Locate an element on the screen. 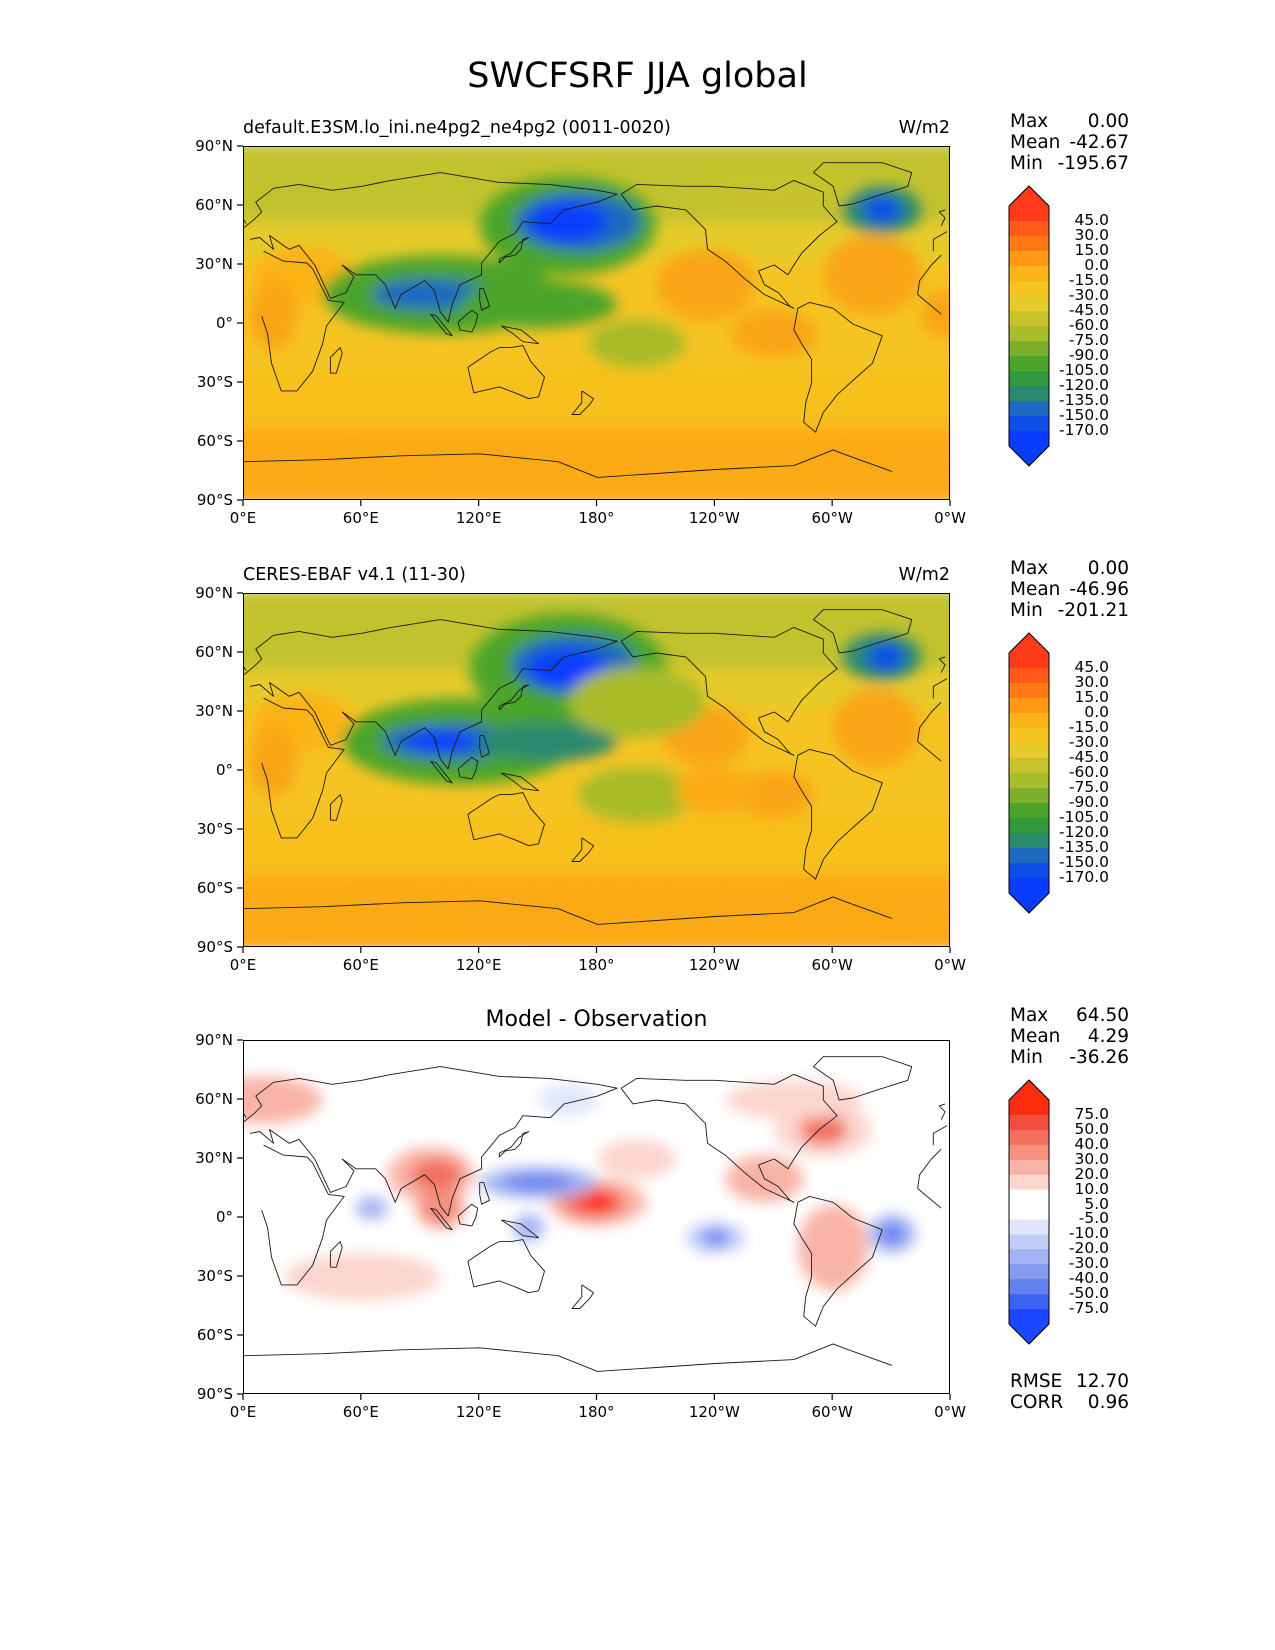 The width and height of the screenshot is (1275, 1650). stat-value: 4.29 is located at coordinates (1108, 1036).